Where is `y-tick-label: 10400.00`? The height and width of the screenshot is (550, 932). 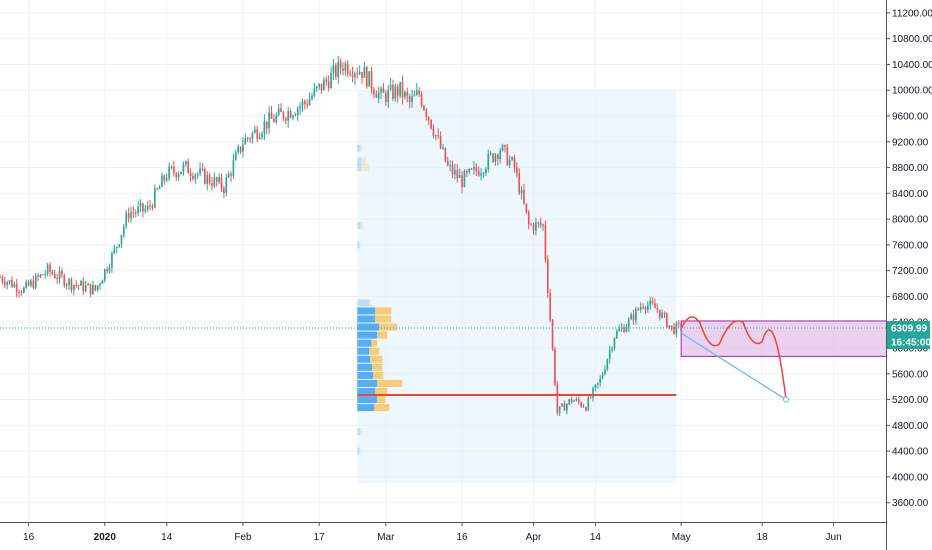 y-tick-label: 10400.00 is located at coordinates (912, 65).